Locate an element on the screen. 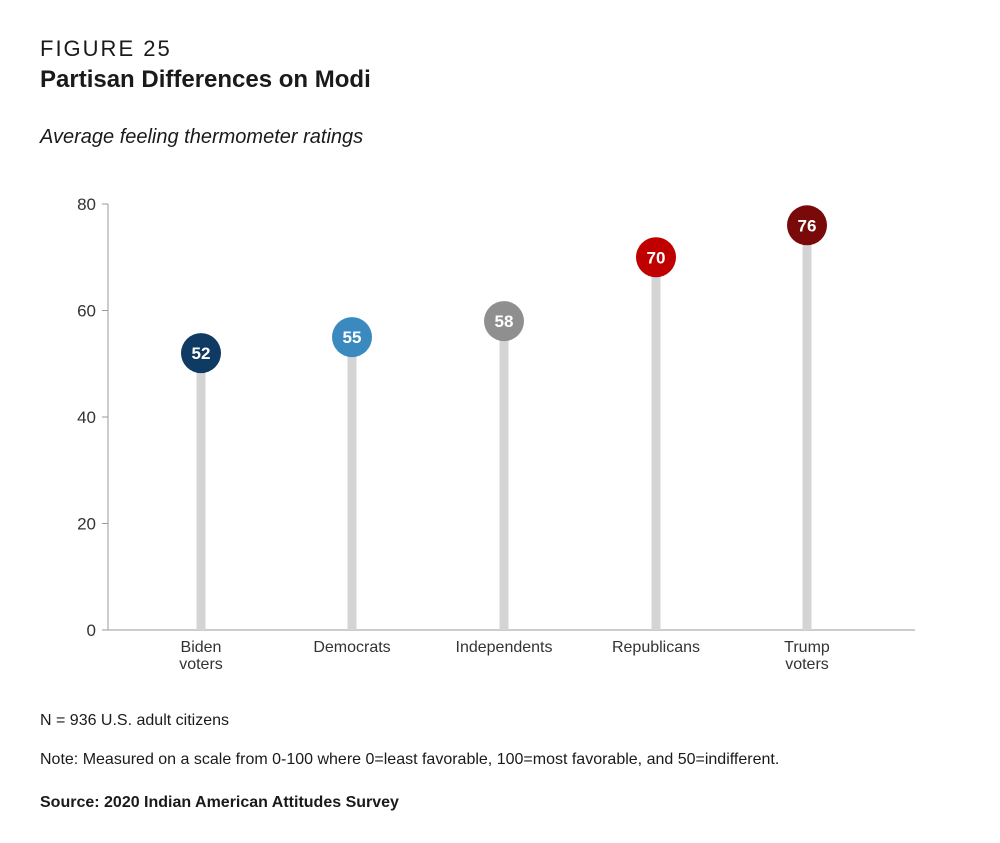 Image resolution: width=1000 pixels, height=843 pixels. category-label: Democrats is located at coordinates (351, 647).